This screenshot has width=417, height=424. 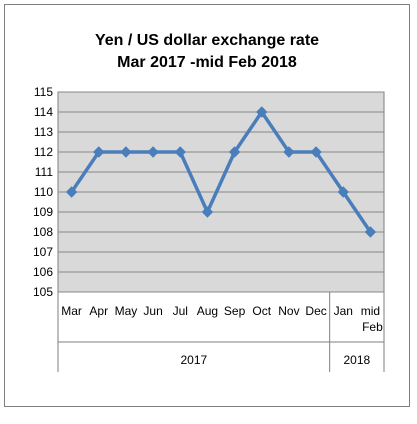 What do you see at coordinates (43, 212) in the screenshot?
I see `y-tick-label: 109` at bounding box center [43, 212].